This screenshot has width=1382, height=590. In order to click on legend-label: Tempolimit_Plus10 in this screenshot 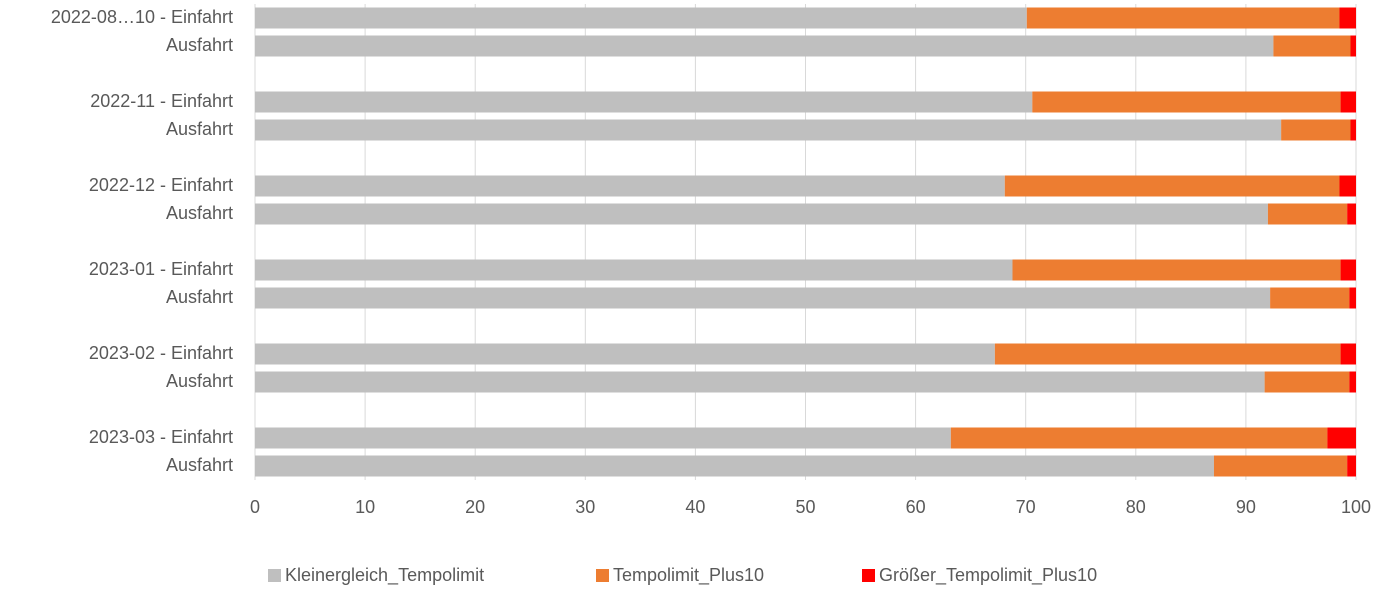, I will do `click(688, 575)`.